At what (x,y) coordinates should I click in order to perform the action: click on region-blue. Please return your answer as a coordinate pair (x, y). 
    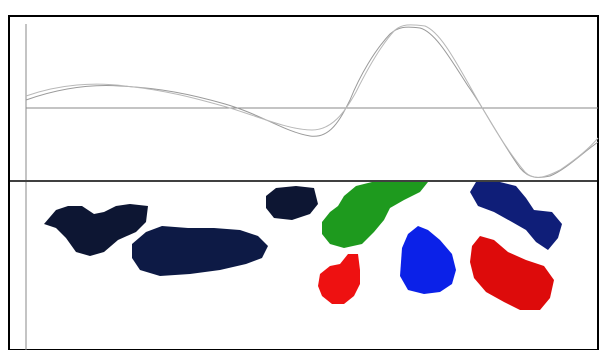
    Looking at the image, I should click on (428, 260).